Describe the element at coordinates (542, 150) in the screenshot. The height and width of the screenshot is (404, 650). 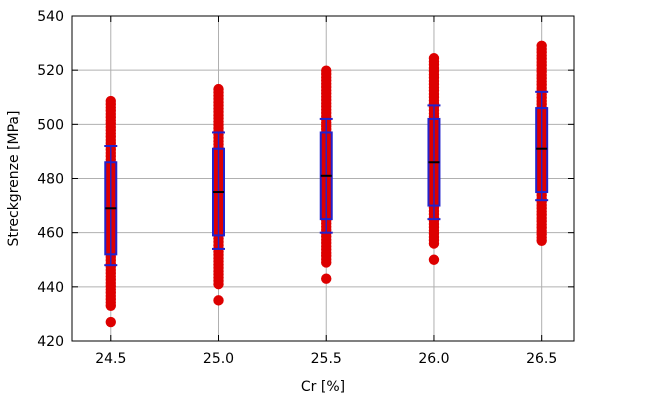
I see `iqr-box` at that location.